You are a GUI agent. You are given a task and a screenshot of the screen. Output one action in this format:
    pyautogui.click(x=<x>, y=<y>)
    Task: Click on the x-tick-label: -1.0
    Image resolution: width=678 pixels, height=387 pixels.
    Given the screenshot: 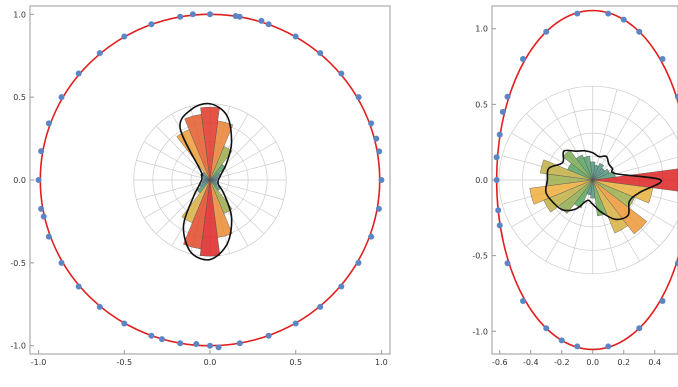 What is the action you would take?
    pyautogui.click(x=39, y=362)
    